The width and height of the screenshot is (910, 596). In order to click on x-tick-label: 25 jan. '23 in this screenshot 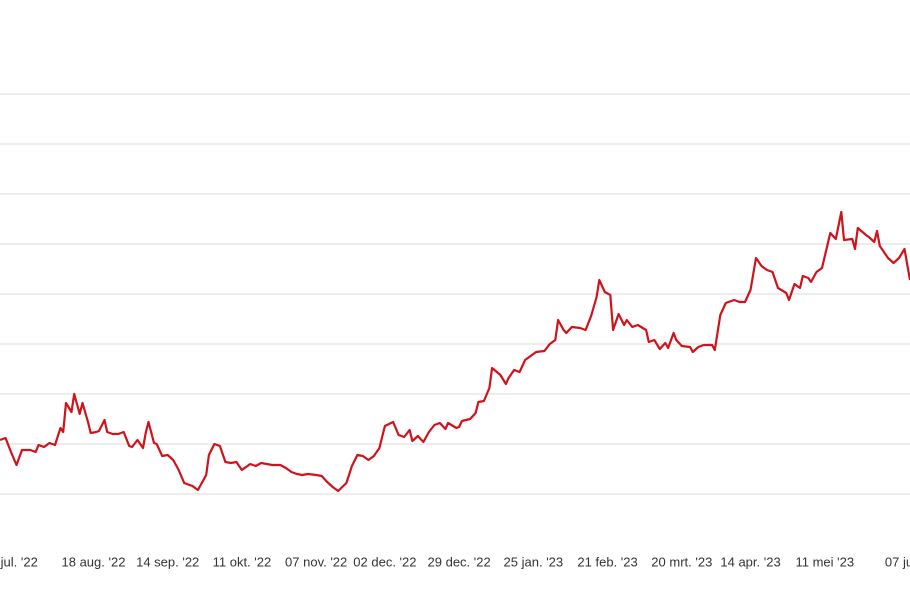, I will do `click(534, 561)`.